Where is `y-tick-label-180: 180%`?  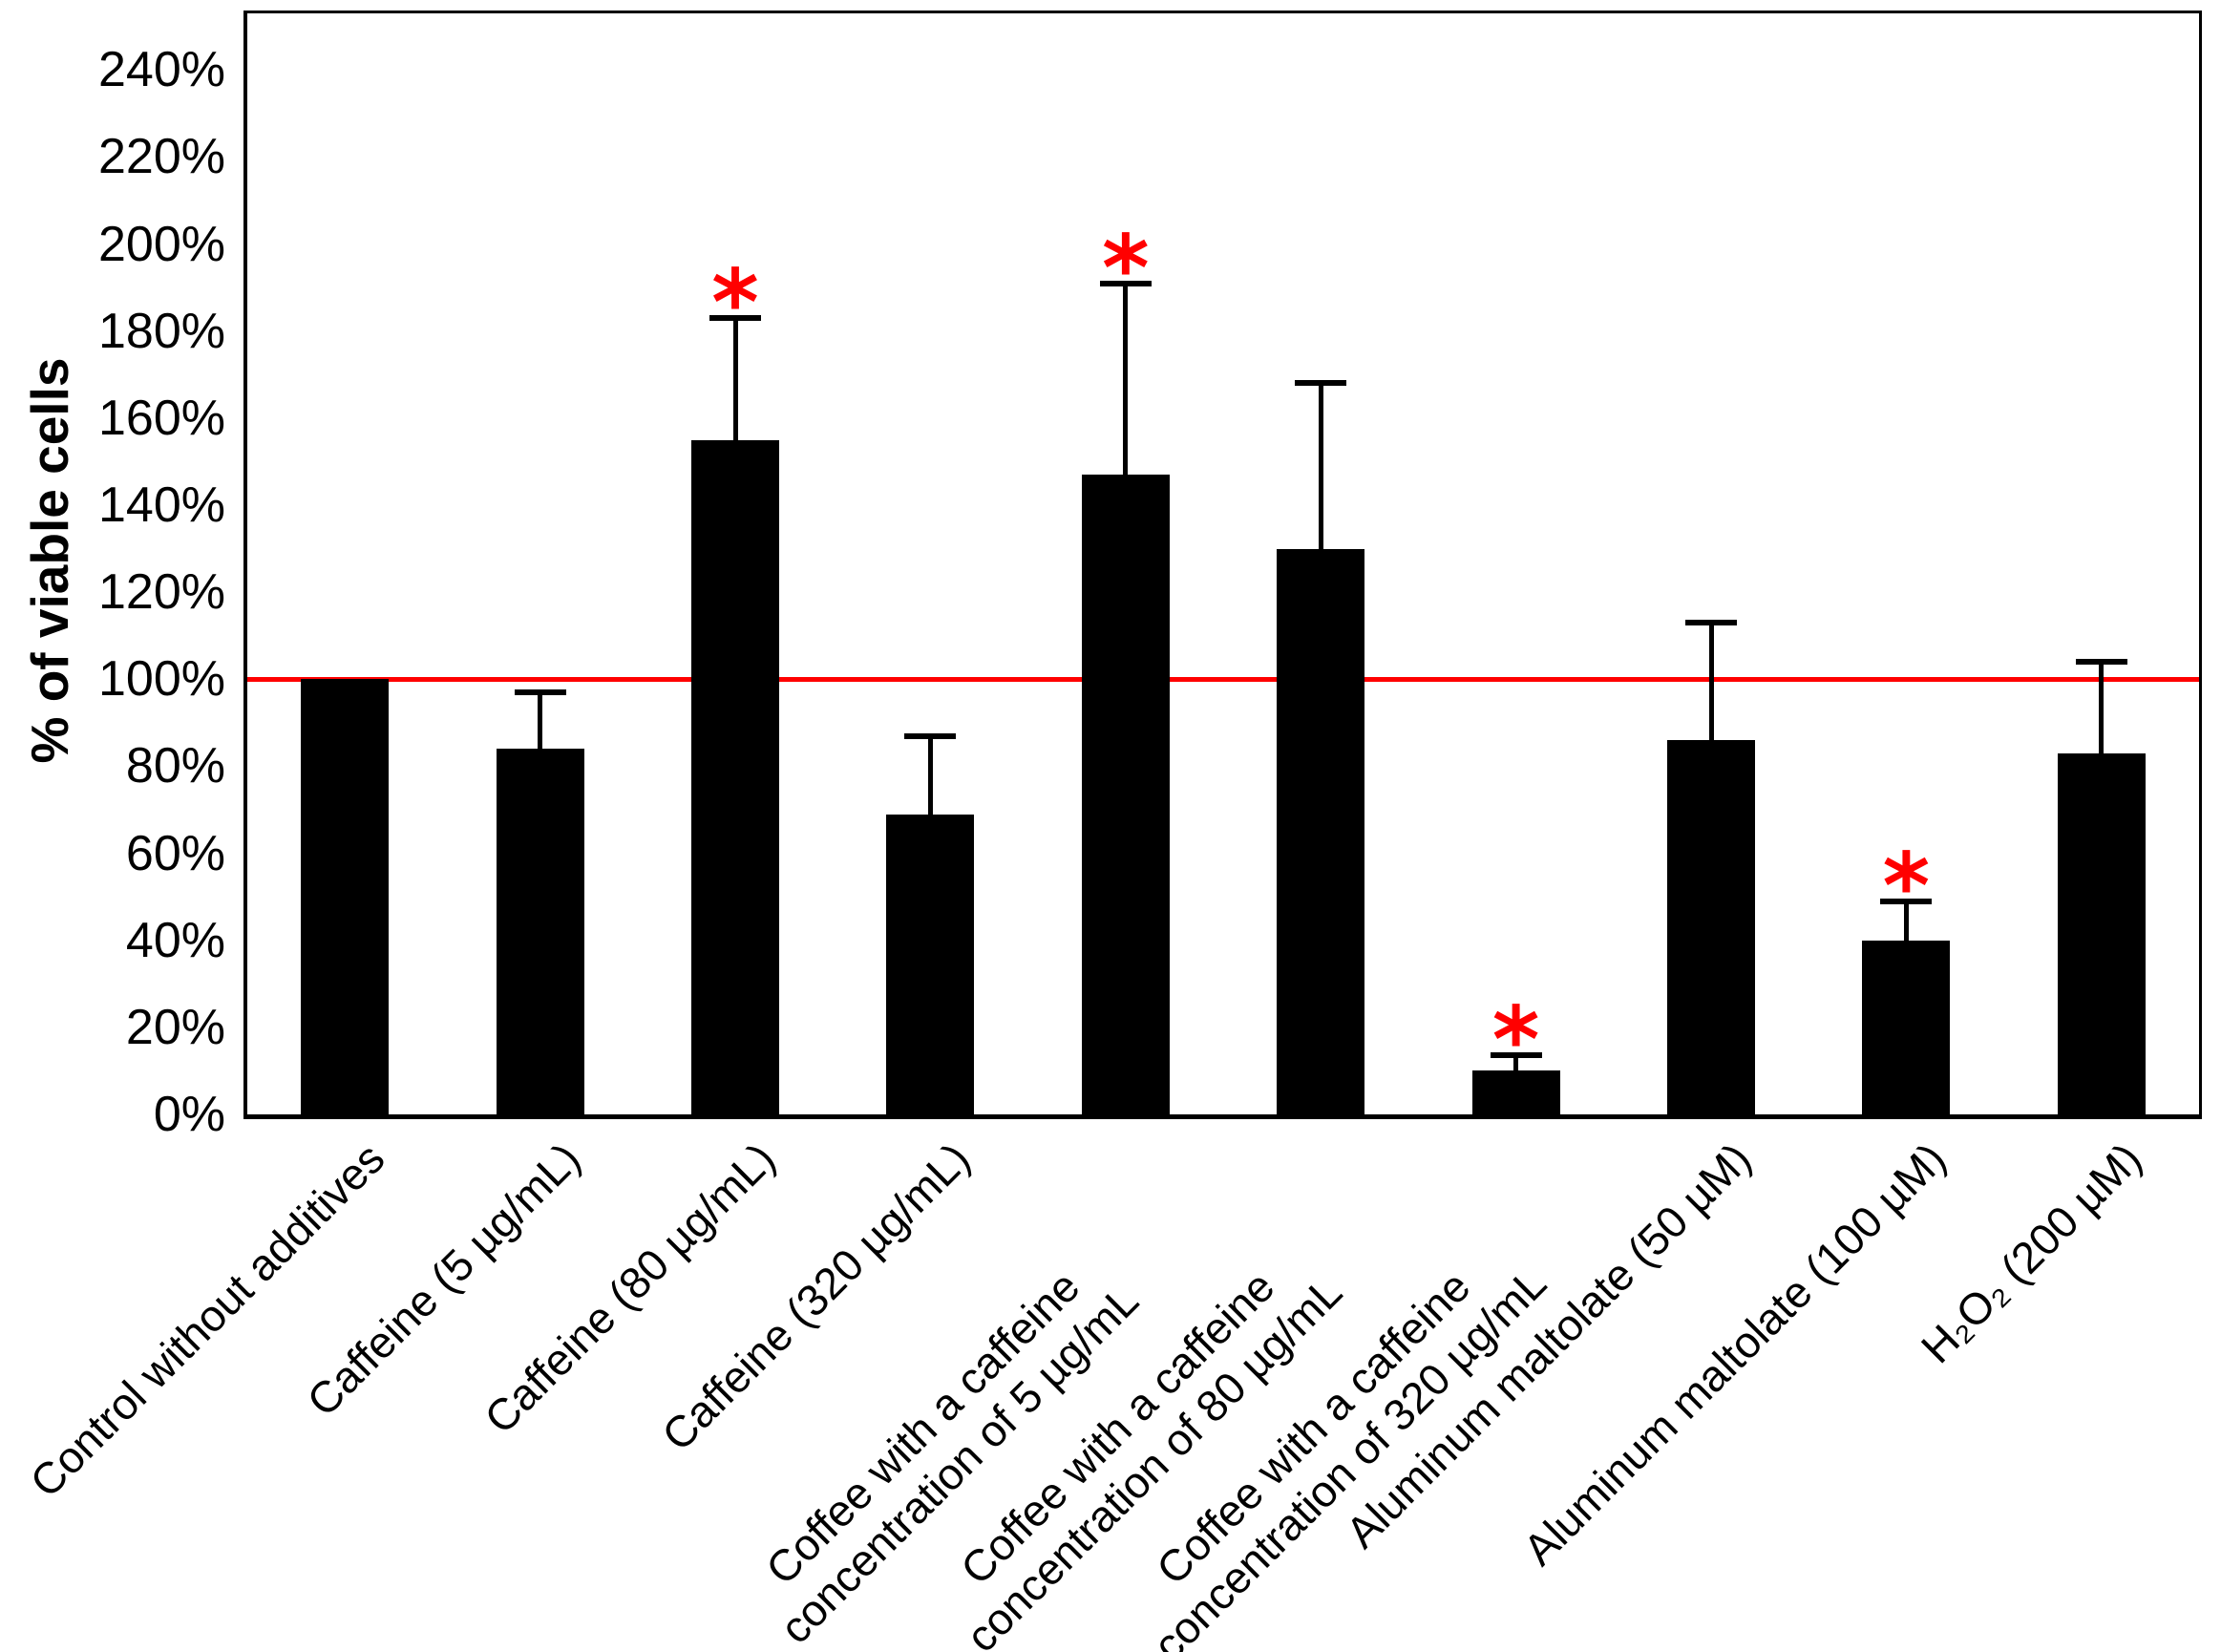
y-tick-label-180: 180% is located at coordinates (161, 331).